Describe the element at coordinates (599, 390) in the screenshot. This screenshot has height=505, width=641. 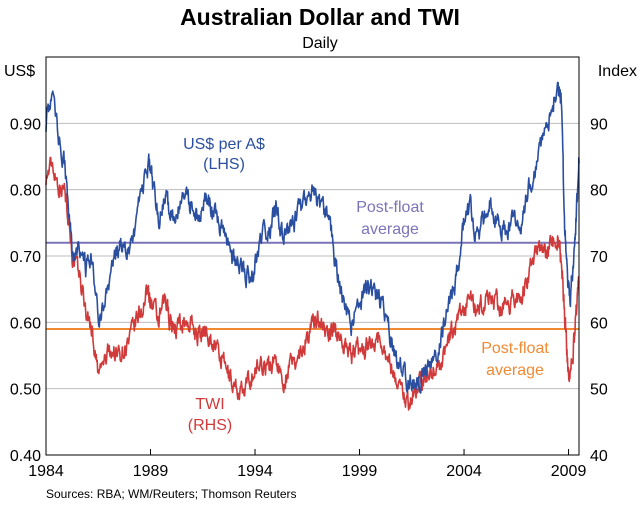
I see `right-tick-label: 50` at that location.